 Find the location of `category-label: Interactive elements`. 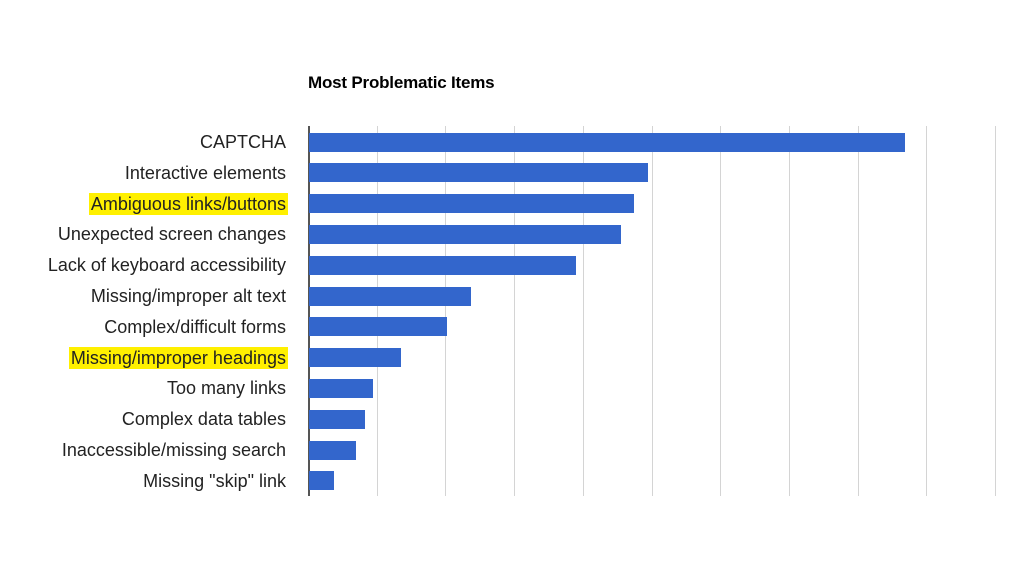

category-label: Interactive elements is located at coordinates (205, 172).